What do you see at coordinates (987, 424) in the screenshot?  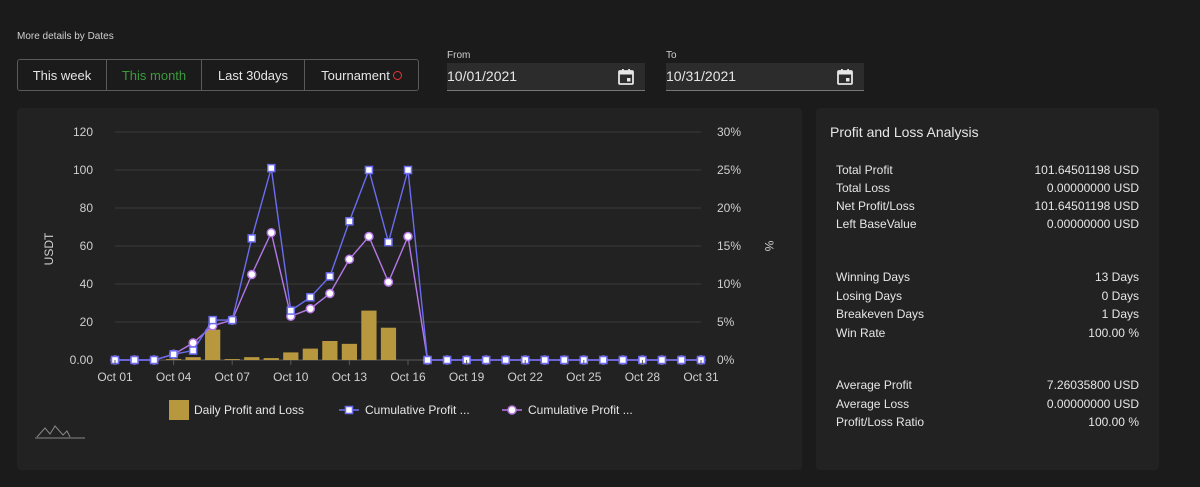 I see `pl-row: Profit/Loss Ratio 100.00 %` at bounding box center [987, 424].